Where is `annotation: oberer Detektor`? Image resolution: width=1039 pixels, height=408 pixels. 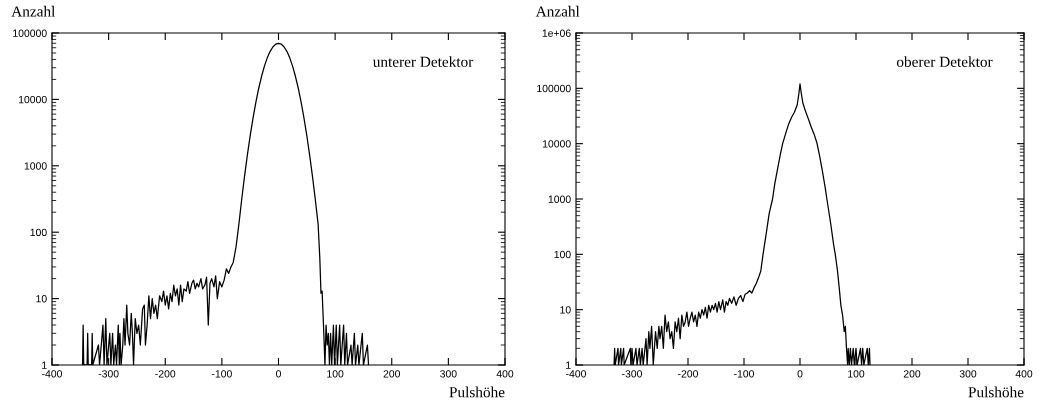 annotation: oberer Detektor is located at coordinates (944, 61).